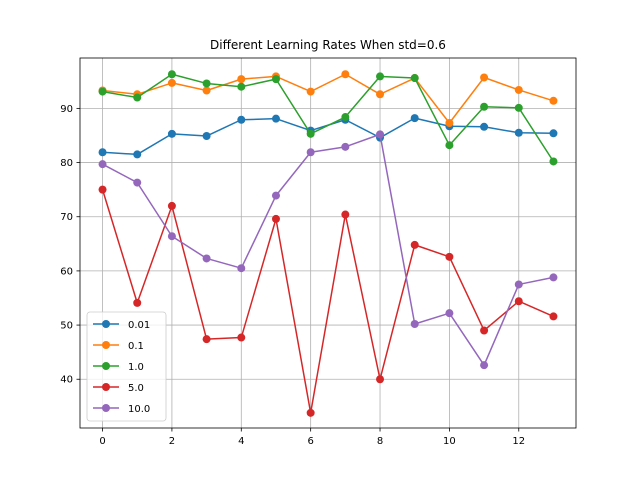 The image size is (640, 480). What do you see at coordinates (121, 409) in the screenshot?
I see `legend-item: 10.0` at bounding box center [121, 409].